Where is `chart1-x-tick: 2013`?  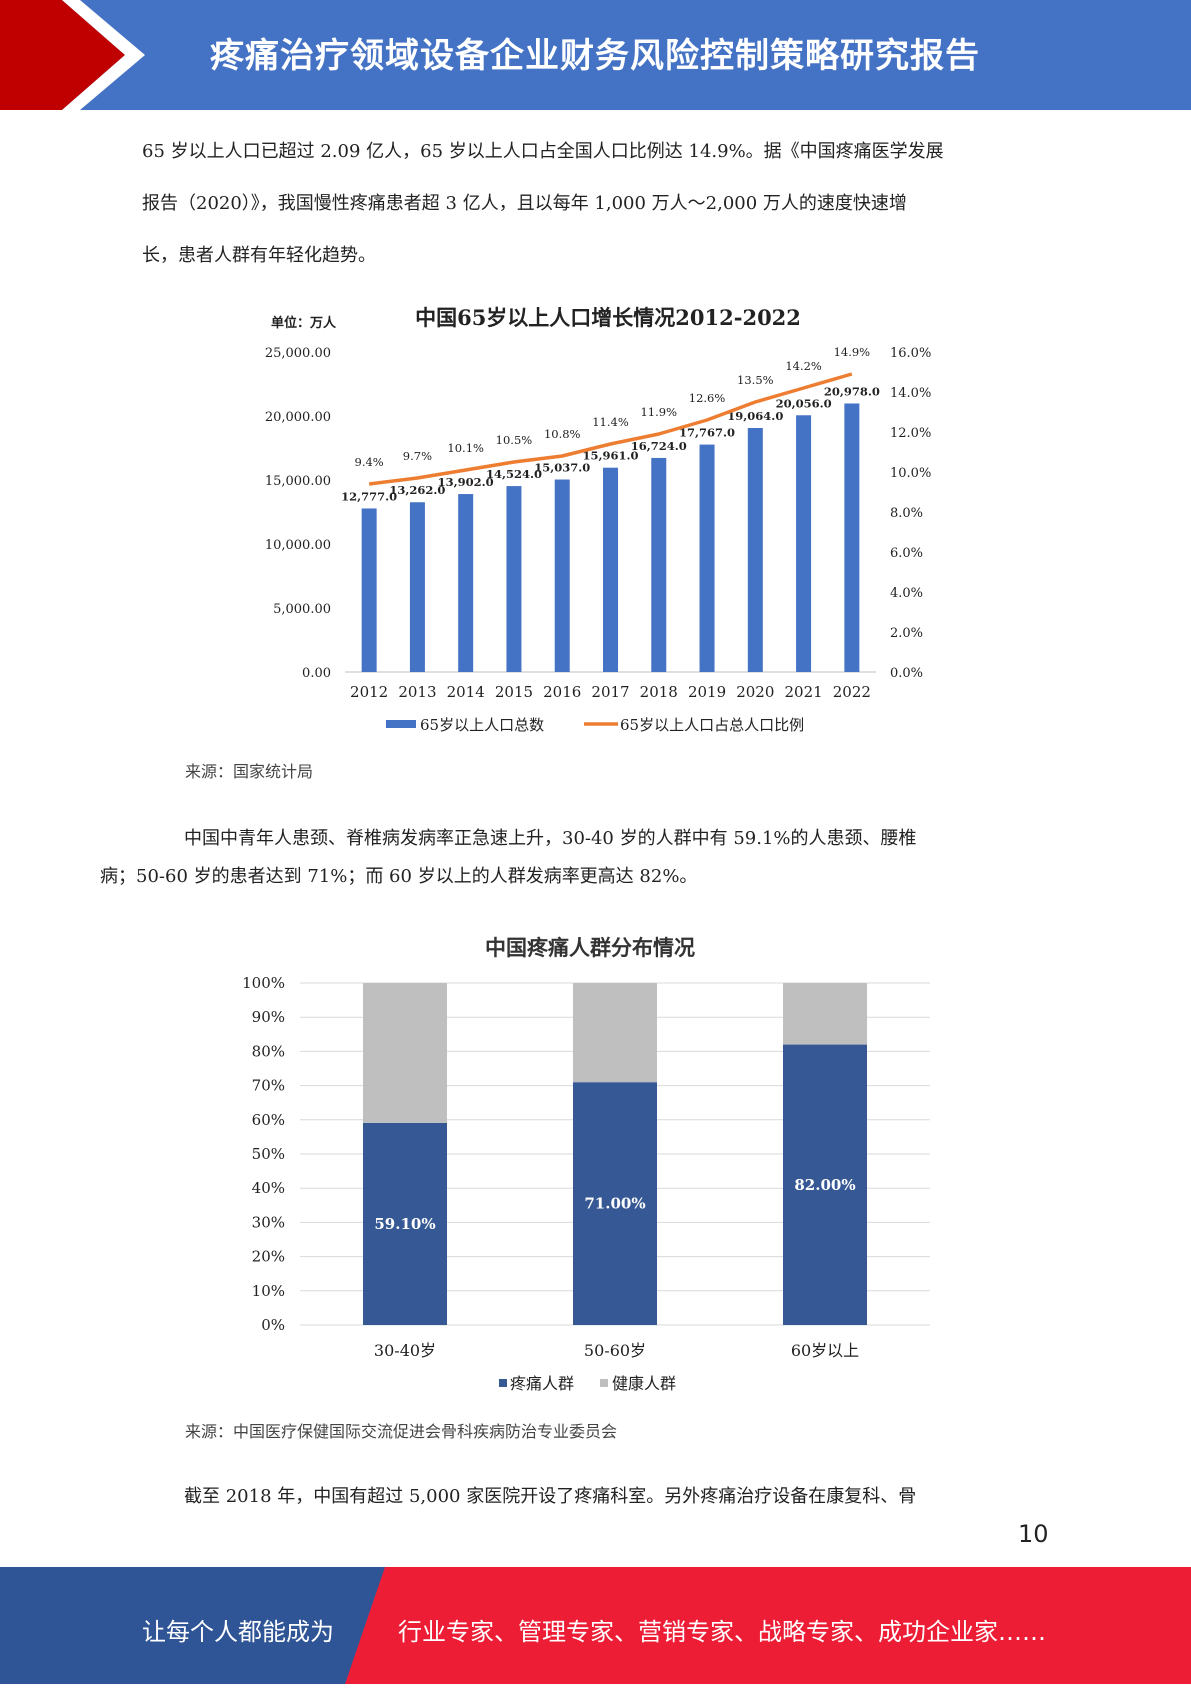
chart1-x-tick: 2013 is located at coordinates (417, 692).